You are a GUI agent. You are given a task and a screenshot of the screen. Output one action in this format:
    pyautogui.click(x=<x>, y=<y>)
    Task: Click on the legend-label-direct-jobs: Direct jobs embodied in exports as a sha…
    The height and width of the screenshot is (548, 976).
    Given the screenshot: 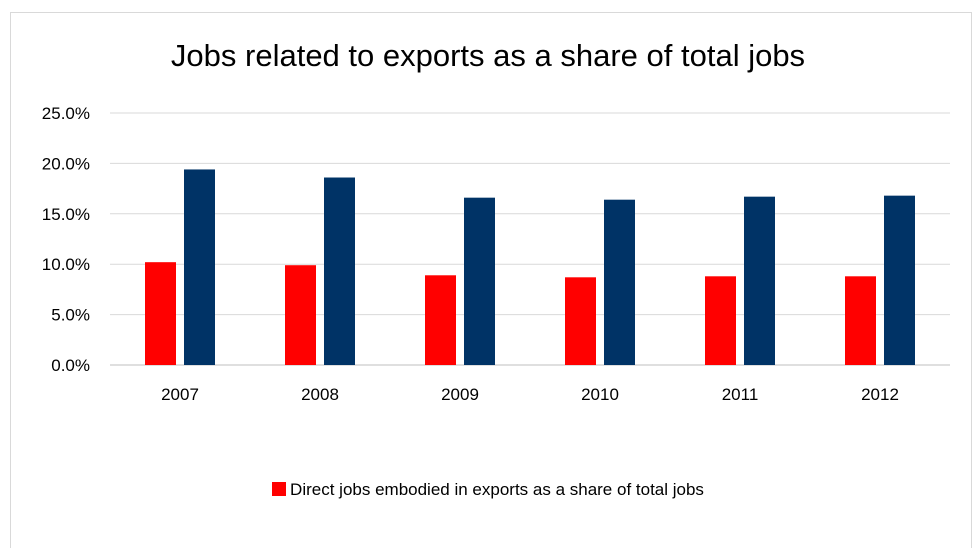 What is the action you would take?
    pyautogui.click(x=497, y=489)
    